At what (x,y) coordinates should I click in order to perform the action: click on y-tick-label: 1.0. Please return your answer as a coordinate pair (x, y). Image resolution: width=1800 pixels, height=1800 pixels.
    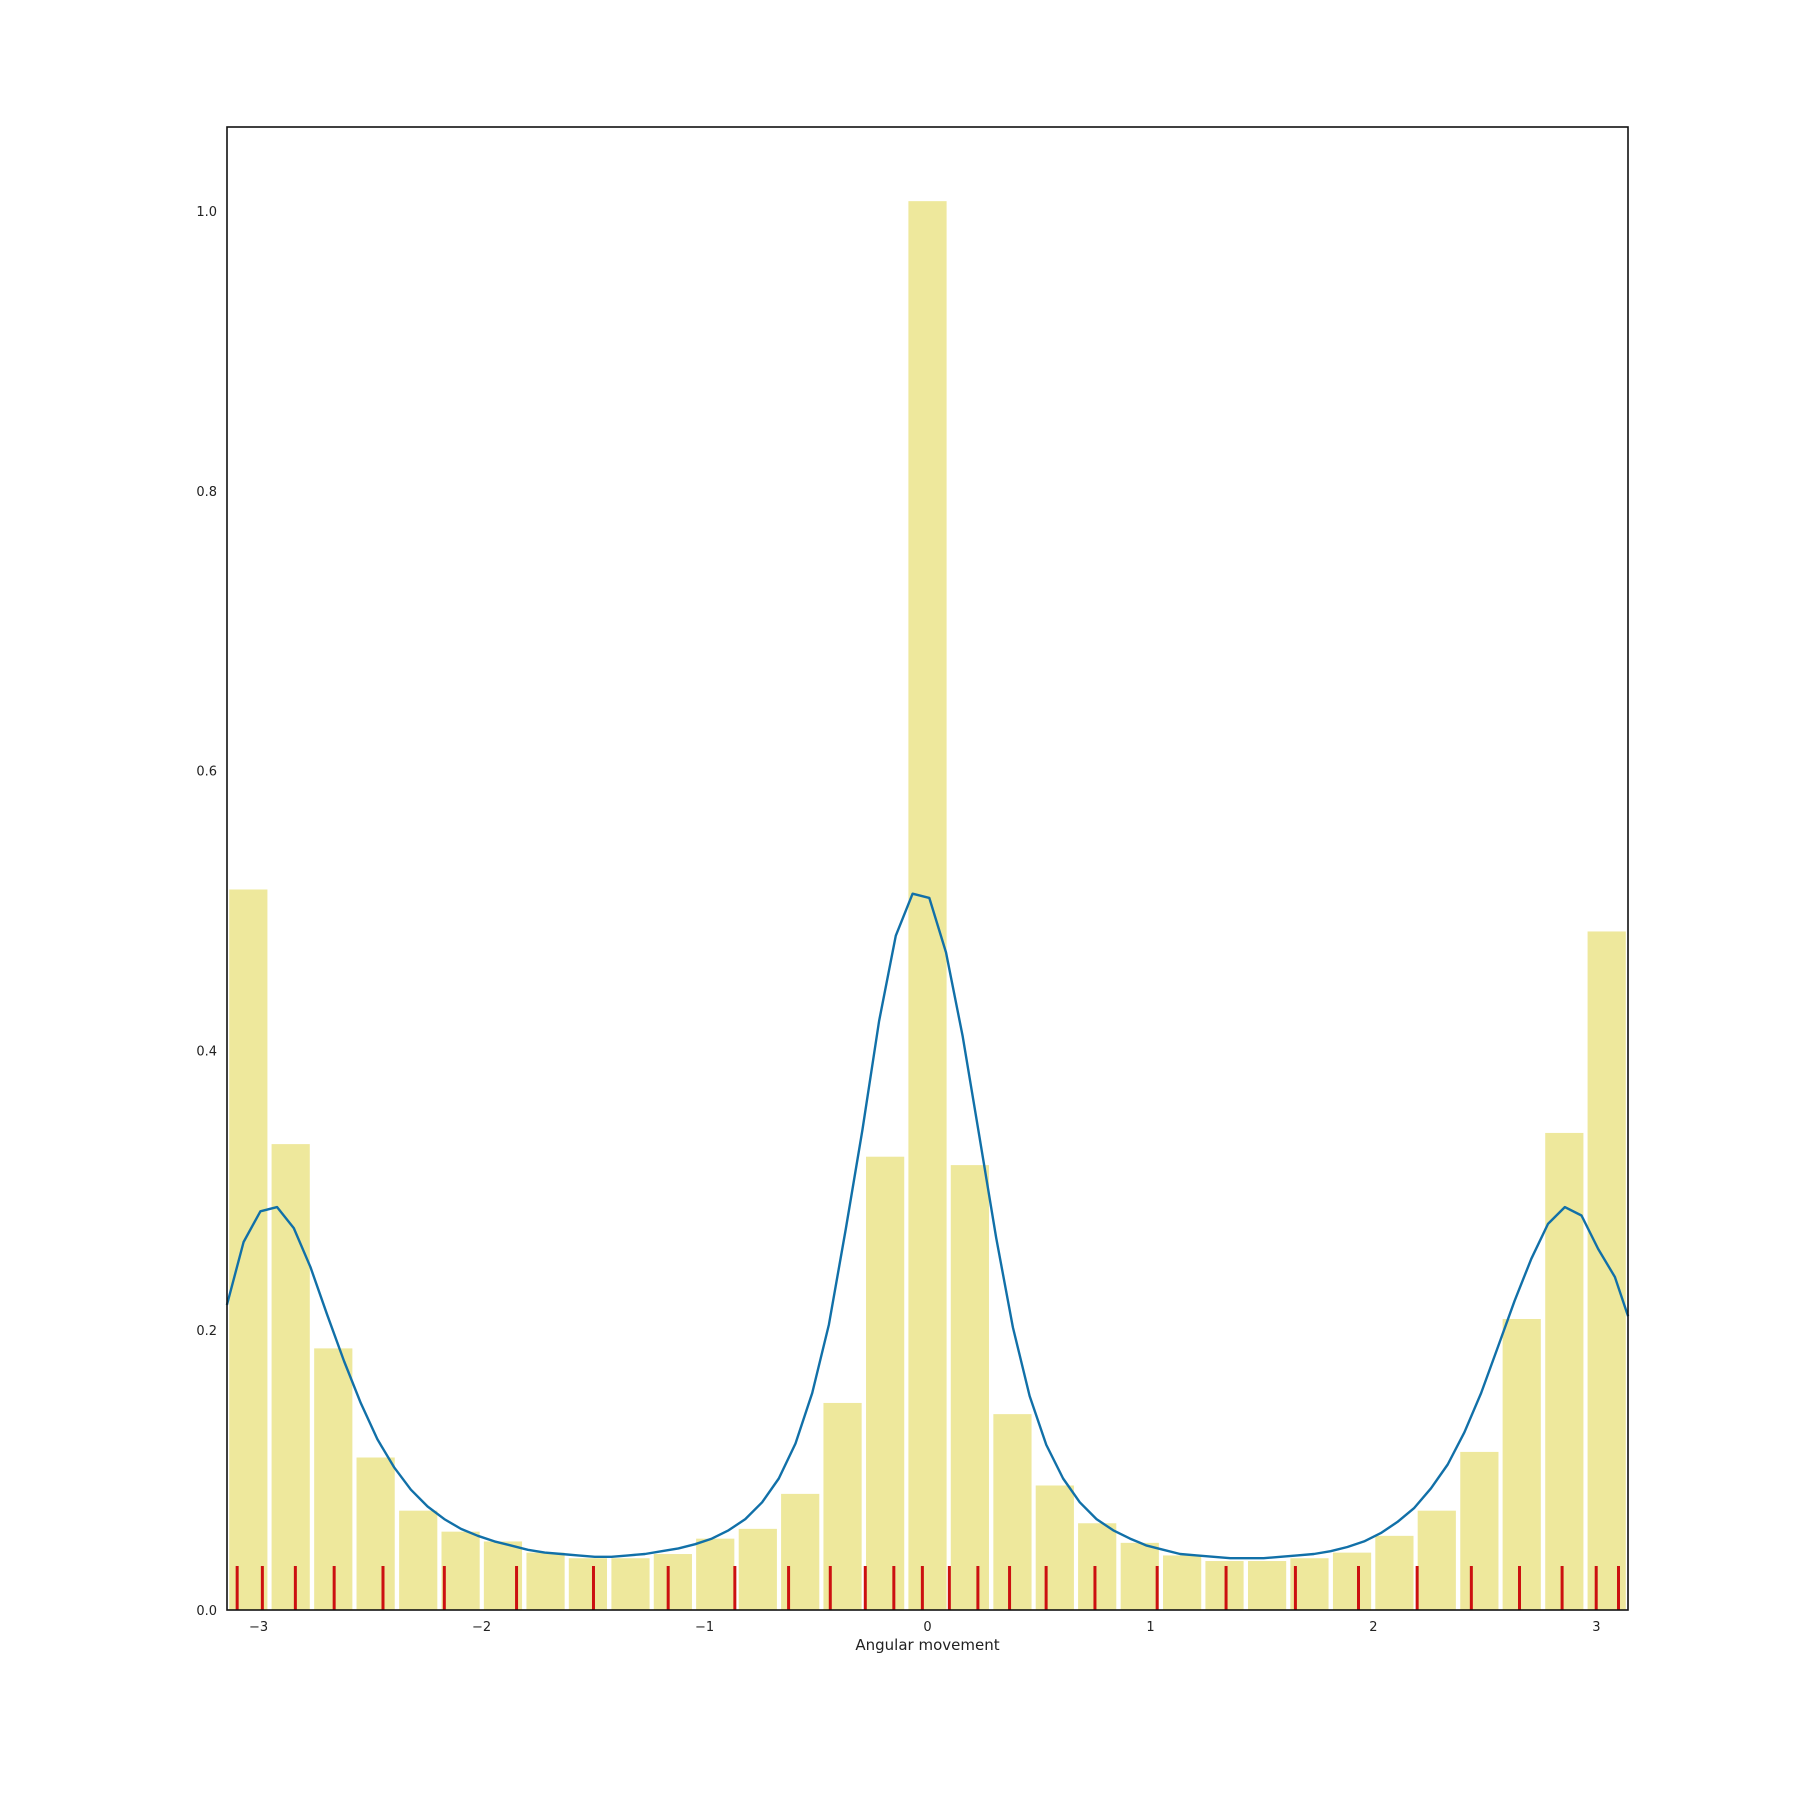
    Looking at the image, I should click on (206, 212).